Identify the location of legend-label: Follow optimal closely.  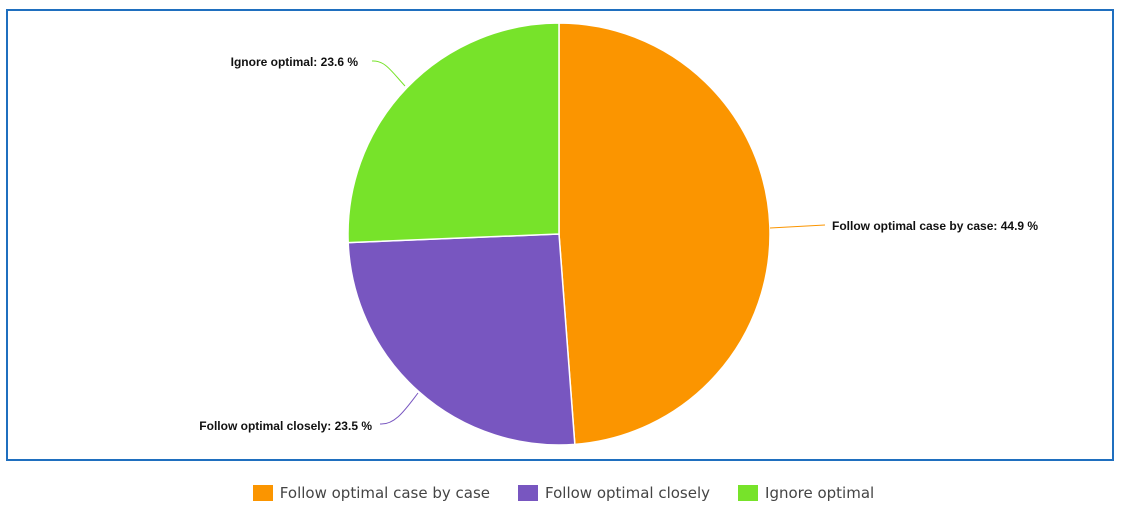
(628, 493).